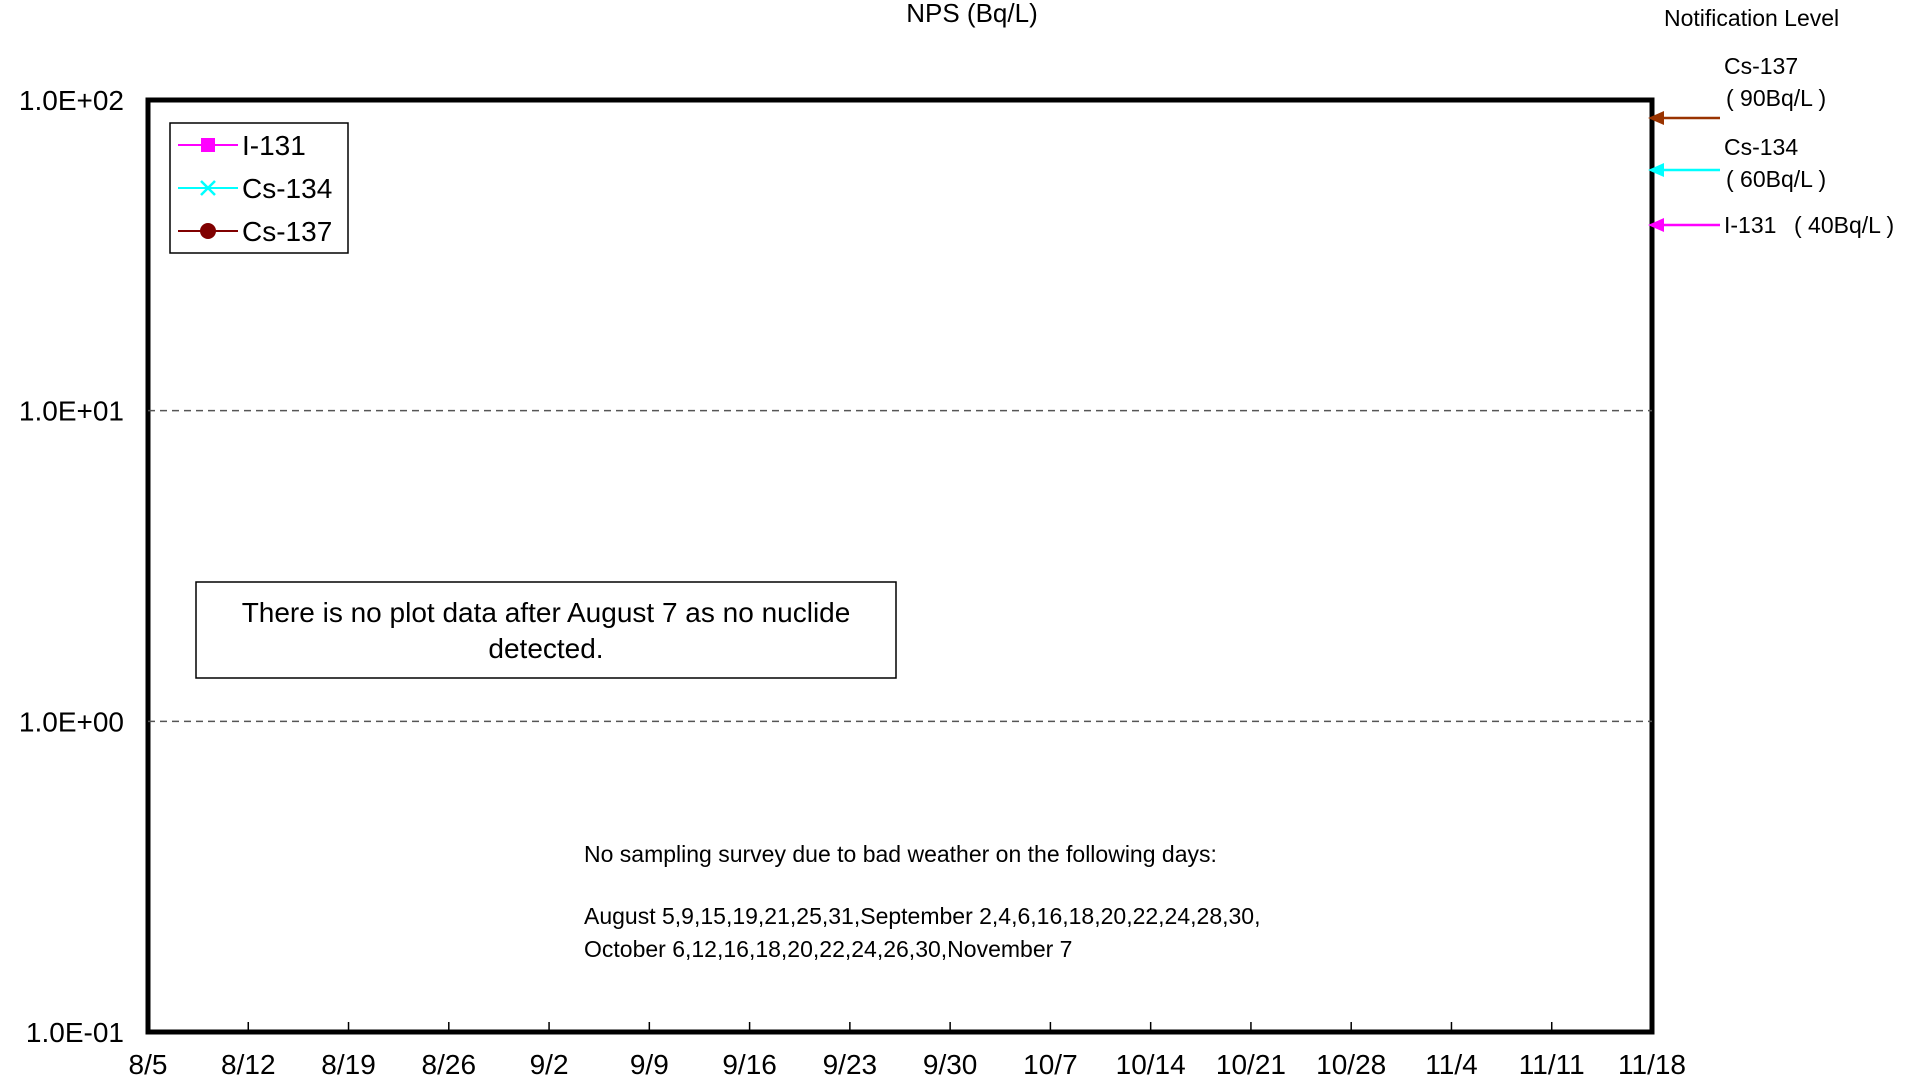  What do you see at coordinates (1776, 98) in the screenshot?
I see `notification-cs137-level: ( 90Bq/L )` at bounding box center [1776, 98].